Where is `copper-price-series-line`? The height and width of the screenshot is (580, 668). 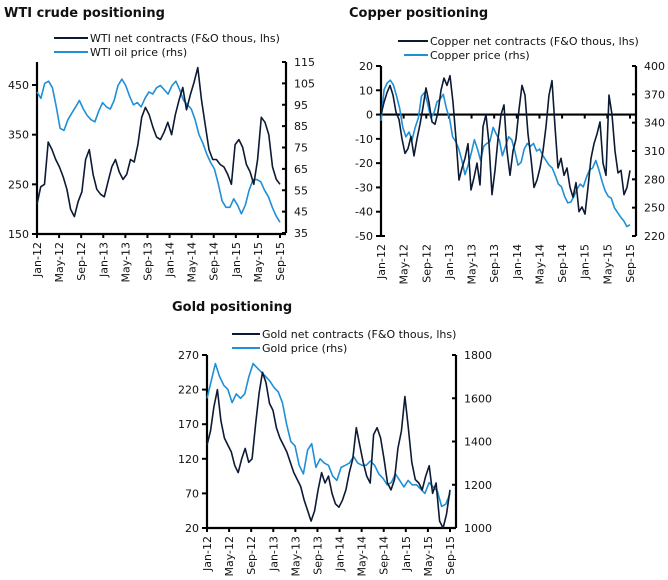 copper-price-series-line is located at coordinates (505, 153).